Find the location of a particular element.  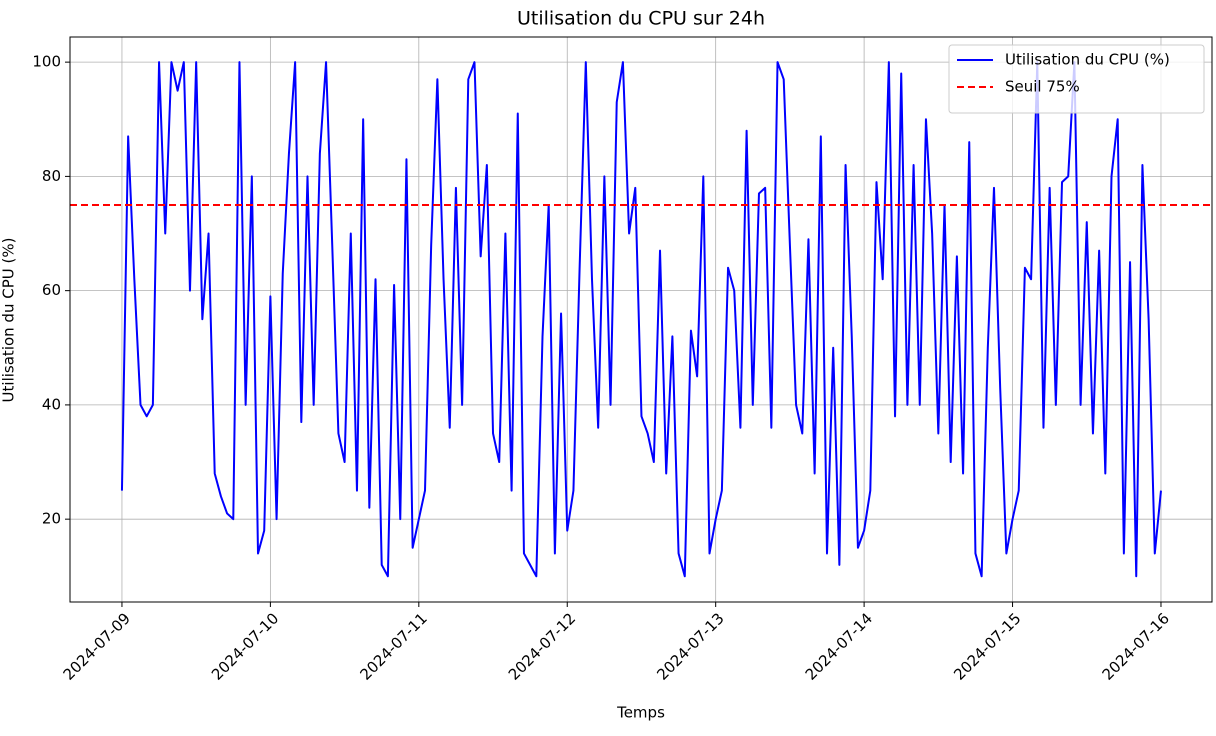

x-tick-label: 2024-07-15 is located at coordinates (987, 646).